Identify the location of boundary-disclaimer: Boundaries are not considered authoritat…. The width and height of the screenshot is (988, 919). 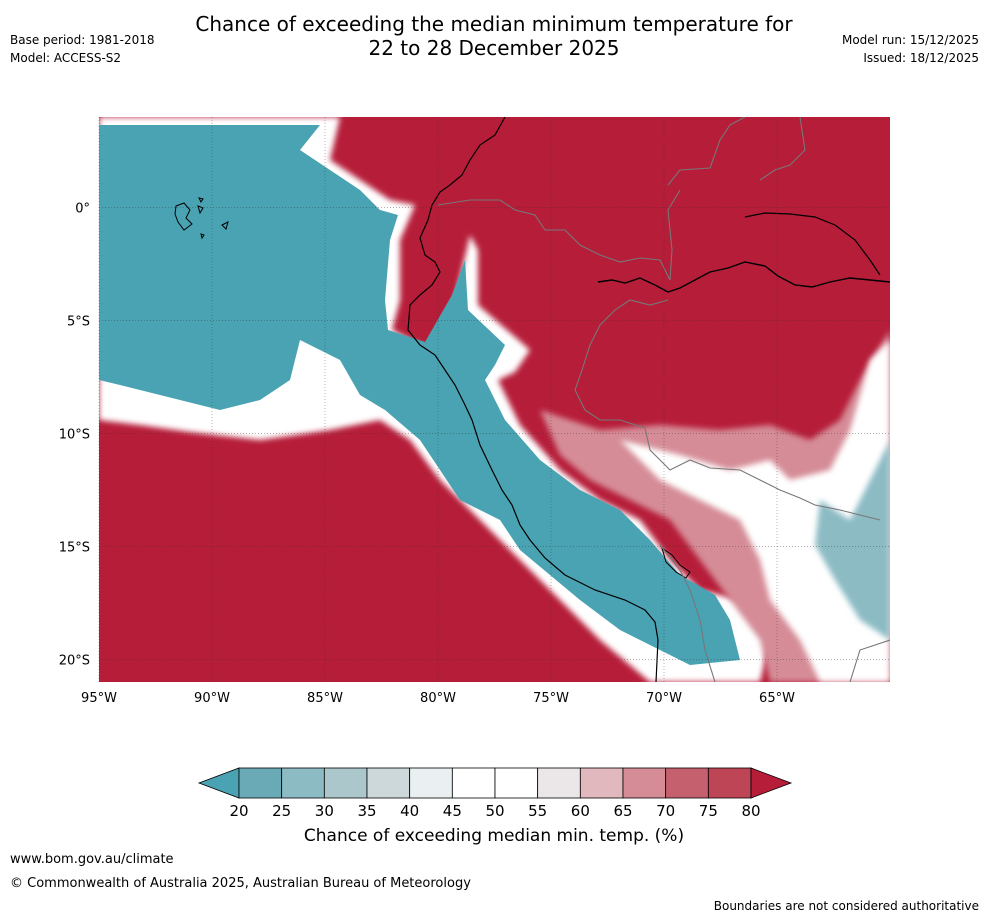
(846, 906).